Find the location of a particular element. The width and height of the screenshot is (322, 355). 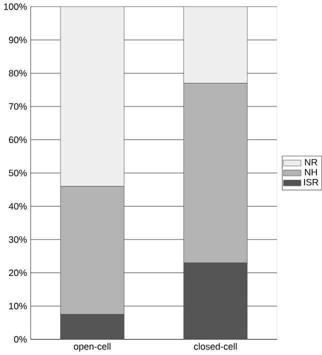

y-tick-label: 50% is located at coordinates (17, 173).